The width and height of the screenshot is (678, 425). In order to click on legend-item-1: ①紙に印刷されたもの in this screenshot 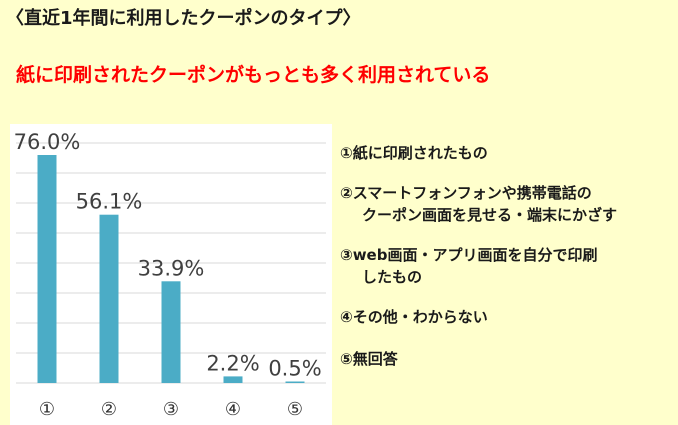, I will do `click(508, 153)`.